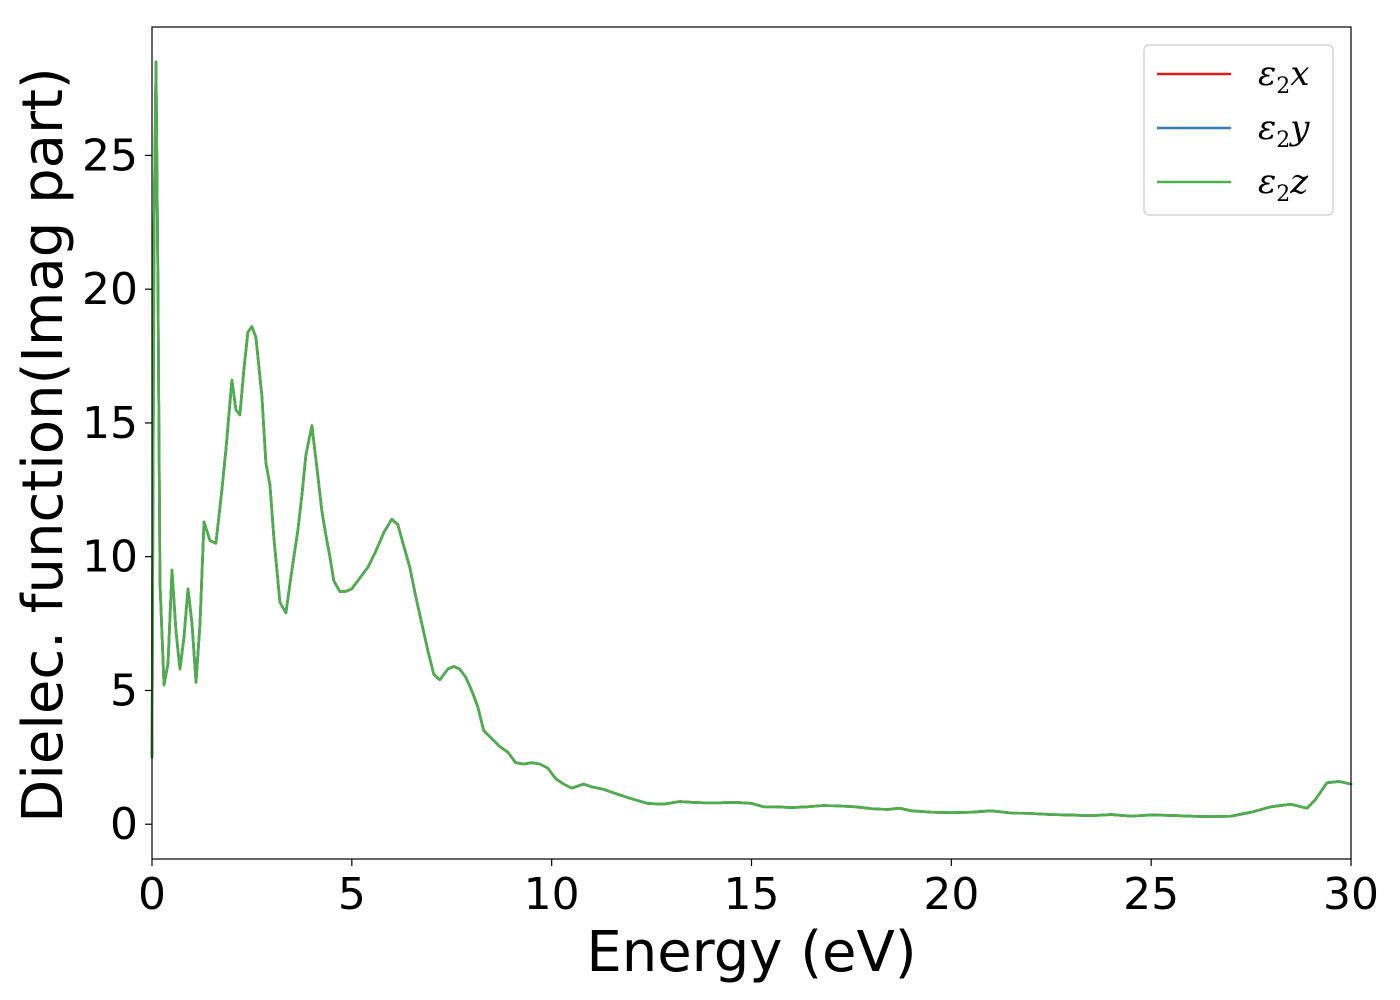 The width and height of the screenshot is (1400, 1000). I want to click on legend-box, so click(1238, 130).